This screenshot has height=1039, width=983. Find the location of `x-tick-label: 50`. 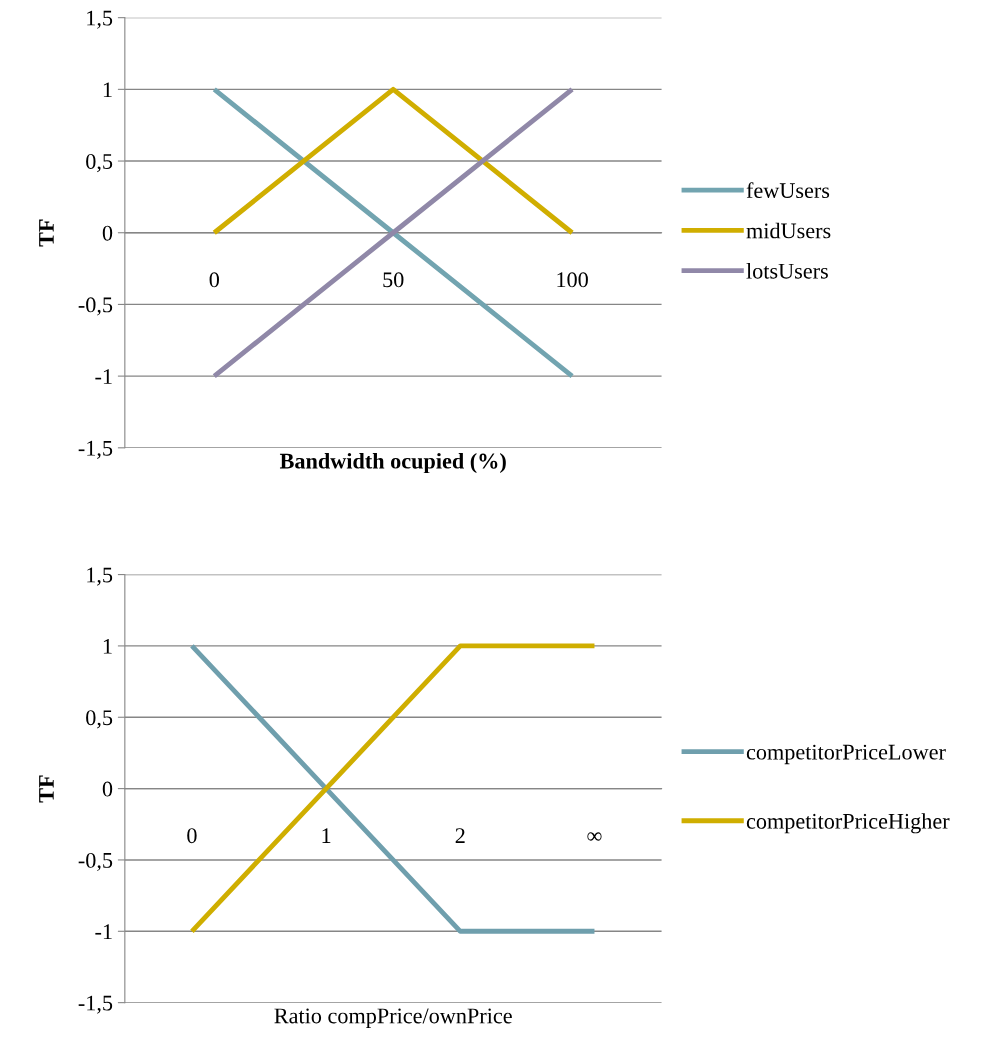

x-tick-label: 50 is located at coordinates (393, 280).